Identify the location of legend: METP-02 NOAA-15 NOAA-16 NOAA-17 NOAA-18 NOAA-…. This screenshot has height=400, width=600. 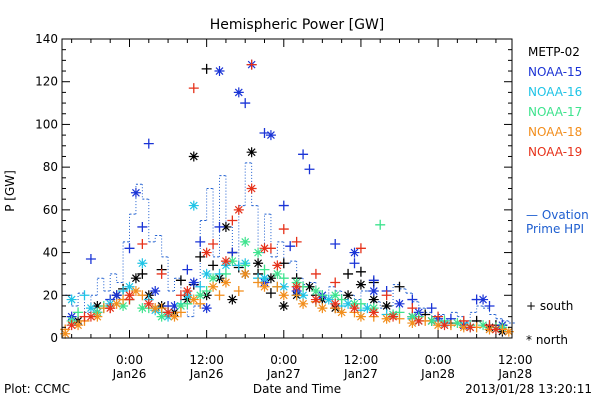
(555, 102).